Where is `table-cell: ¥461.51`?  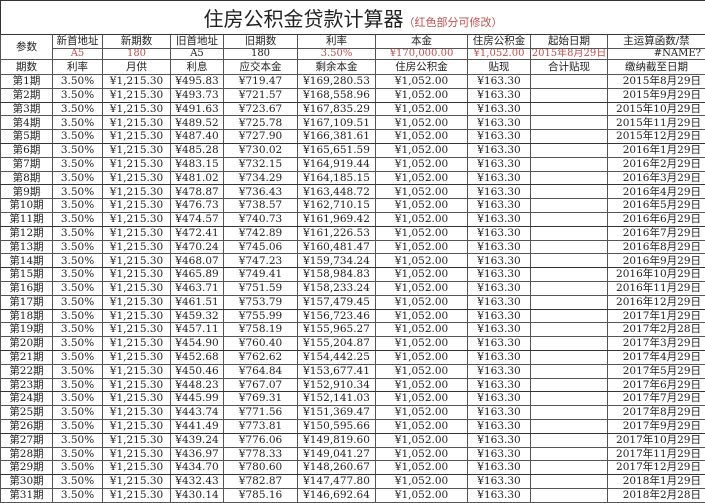
table-cell: ¥461.51 is located at coordinates (197, 302).